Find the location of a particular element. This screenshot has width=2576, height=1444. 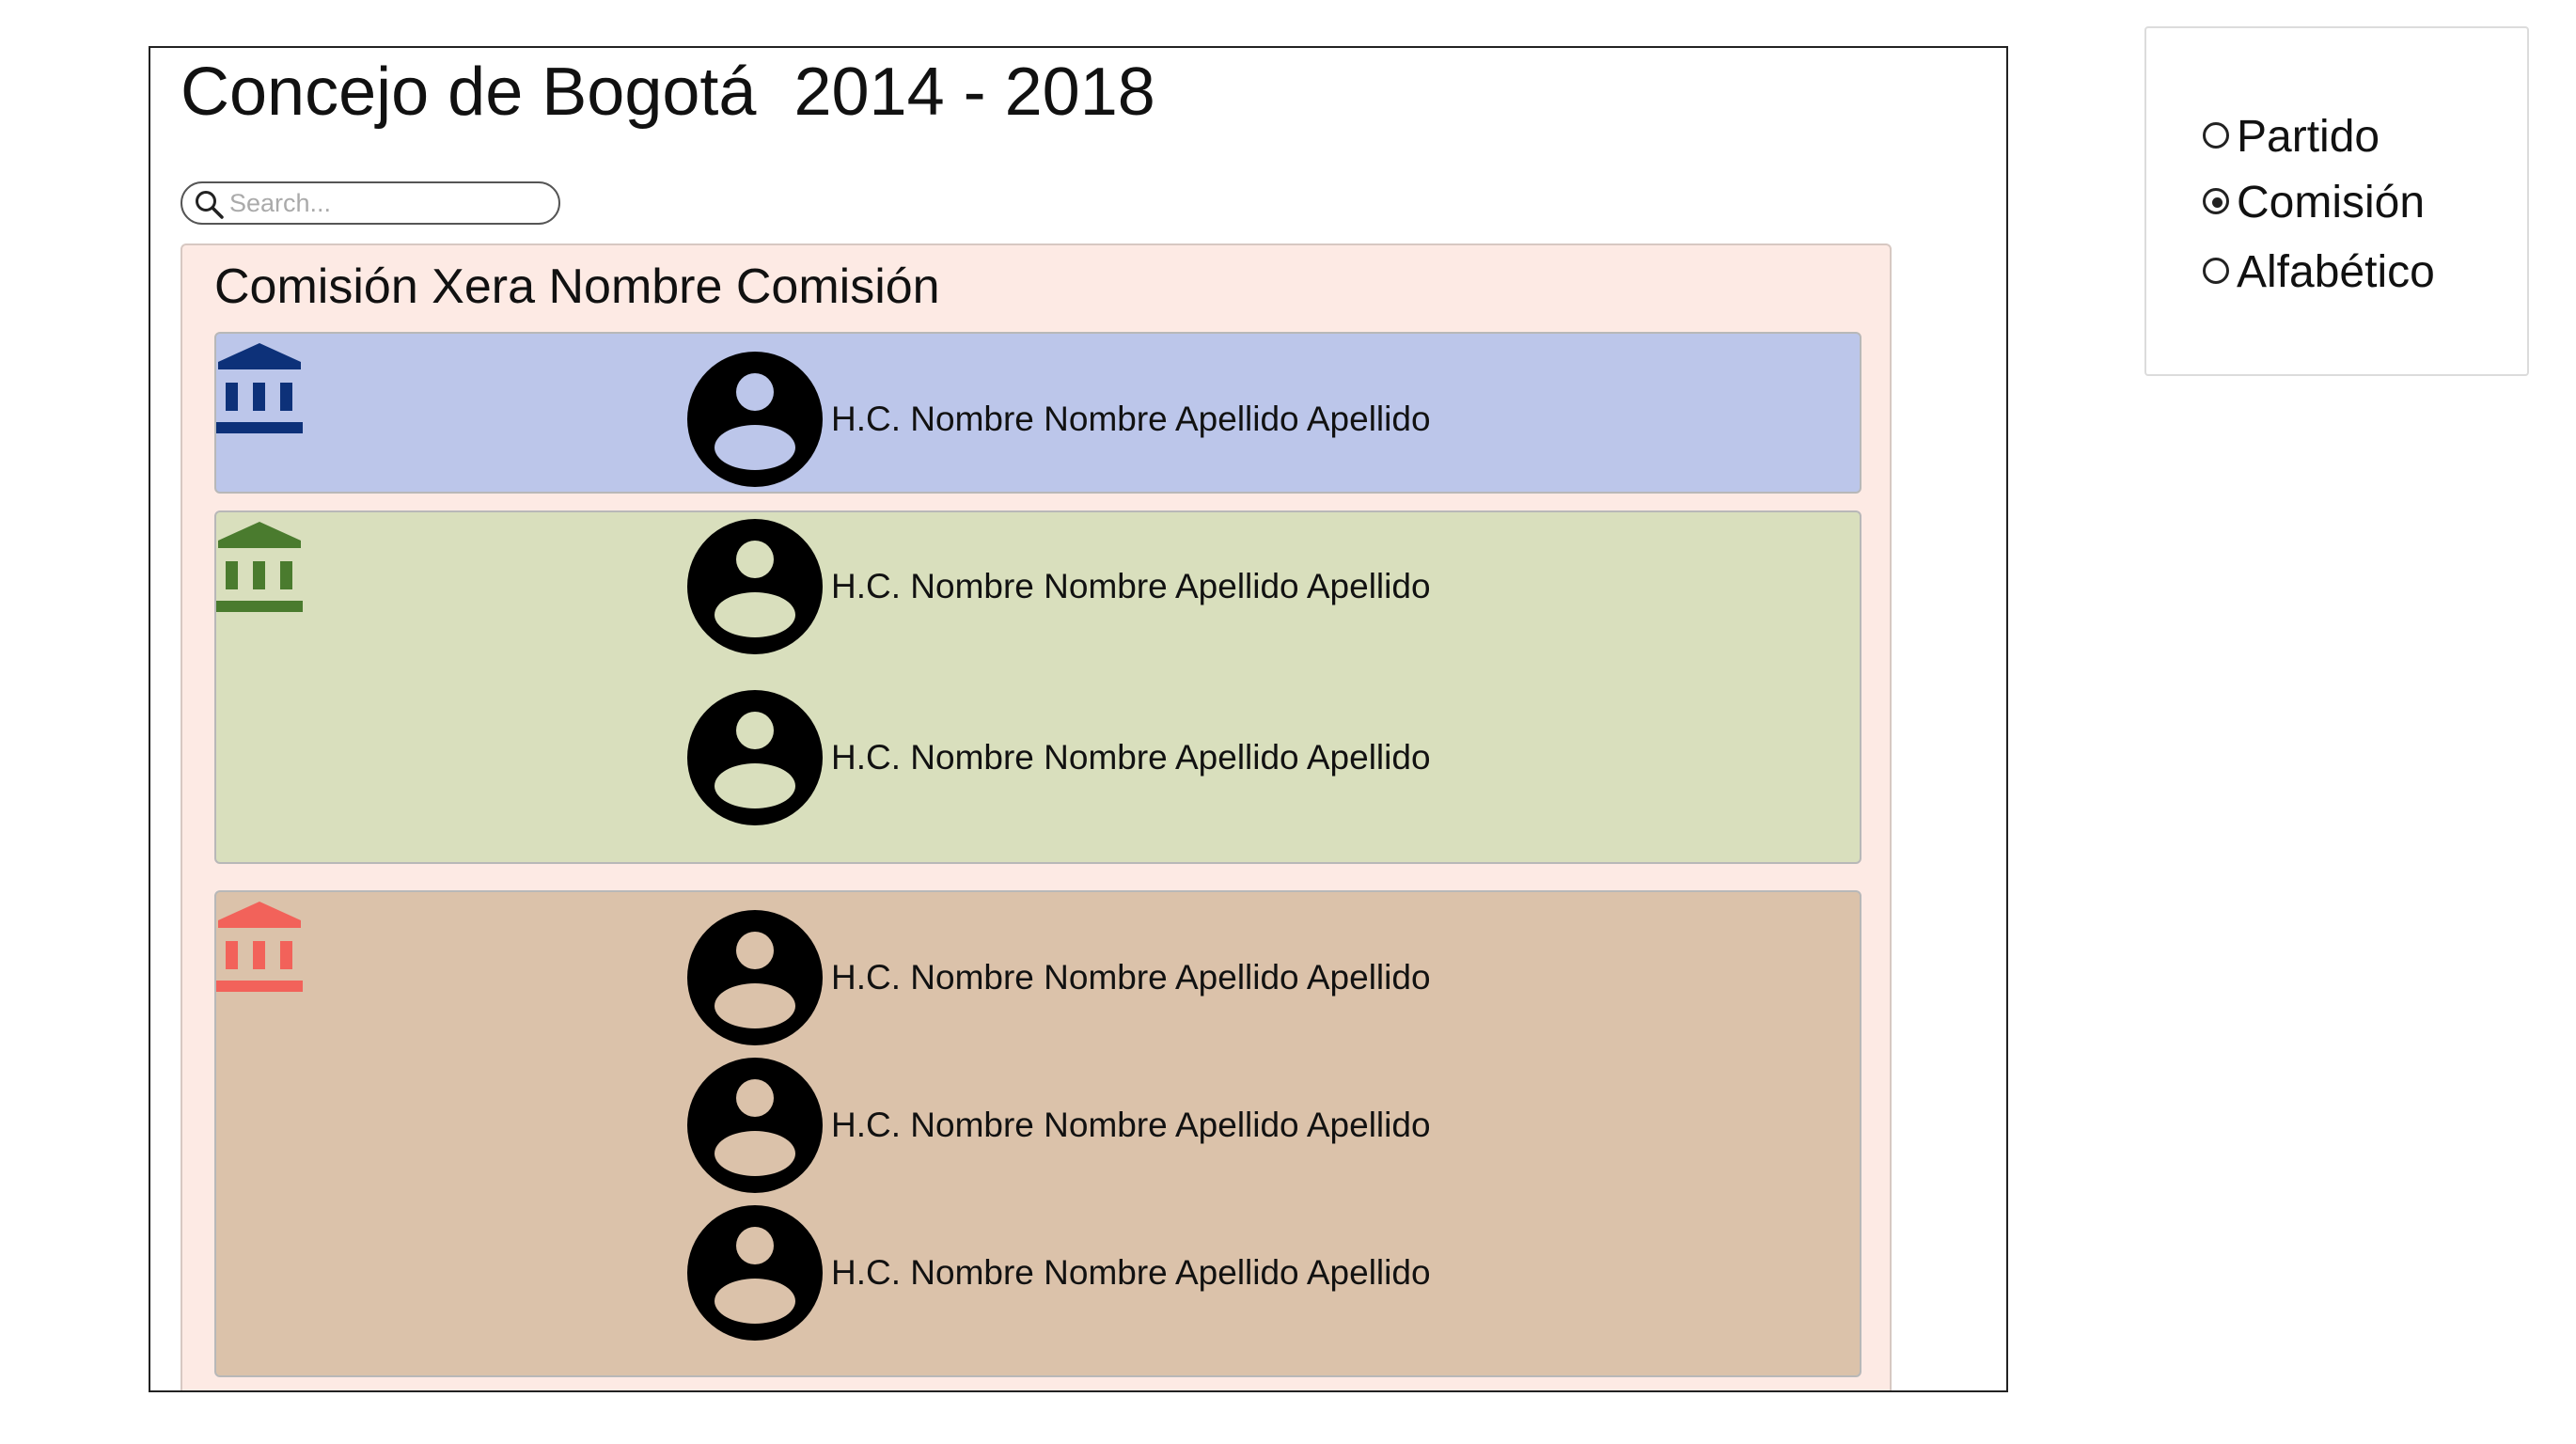

sort-options-panel: Partido Comisión Alfabético is located at coordinates (2337, 201).